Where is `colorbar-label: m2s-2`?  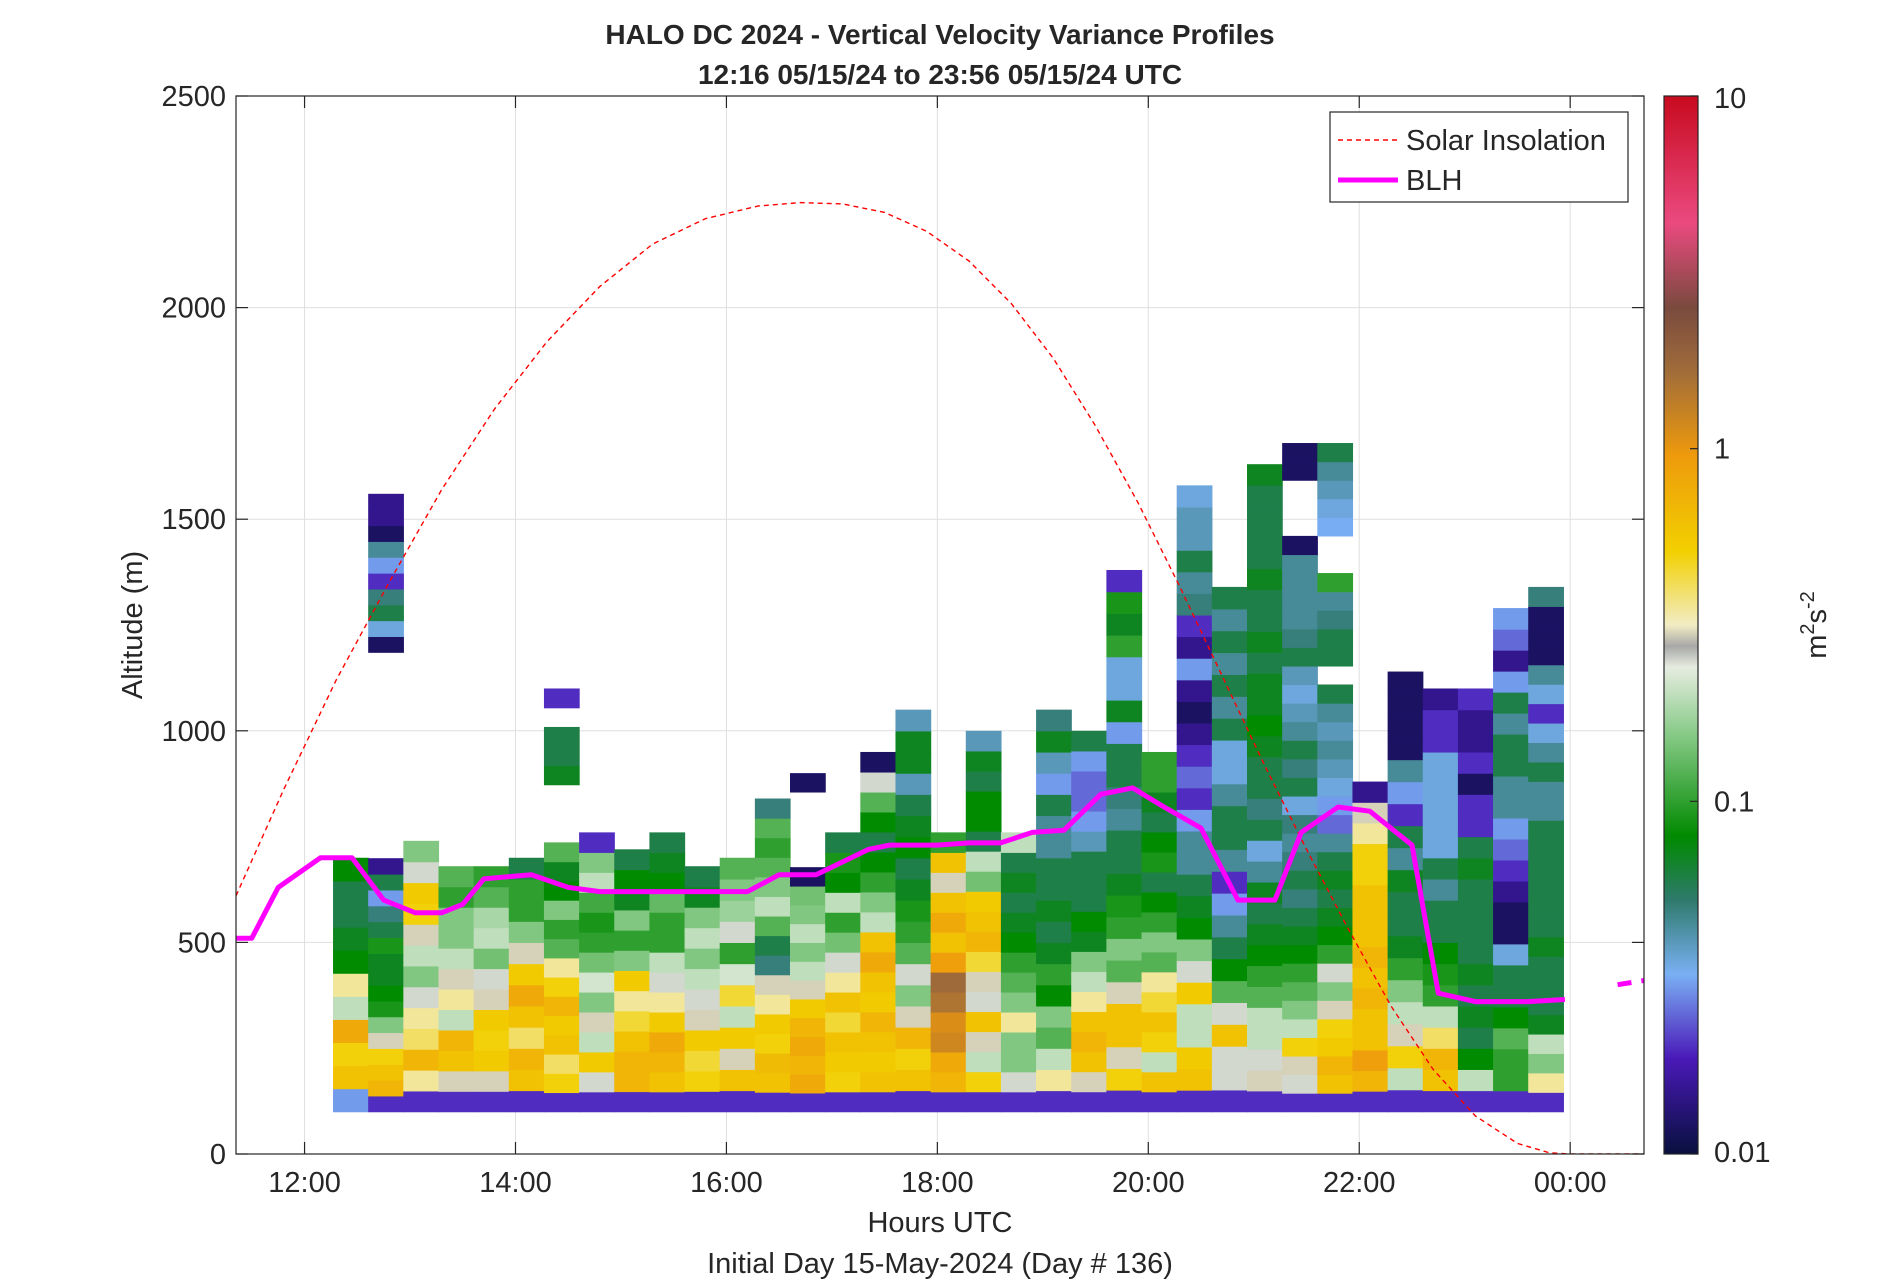 colorbar-label: m2s-2 is located at coordinates (1815, 625).